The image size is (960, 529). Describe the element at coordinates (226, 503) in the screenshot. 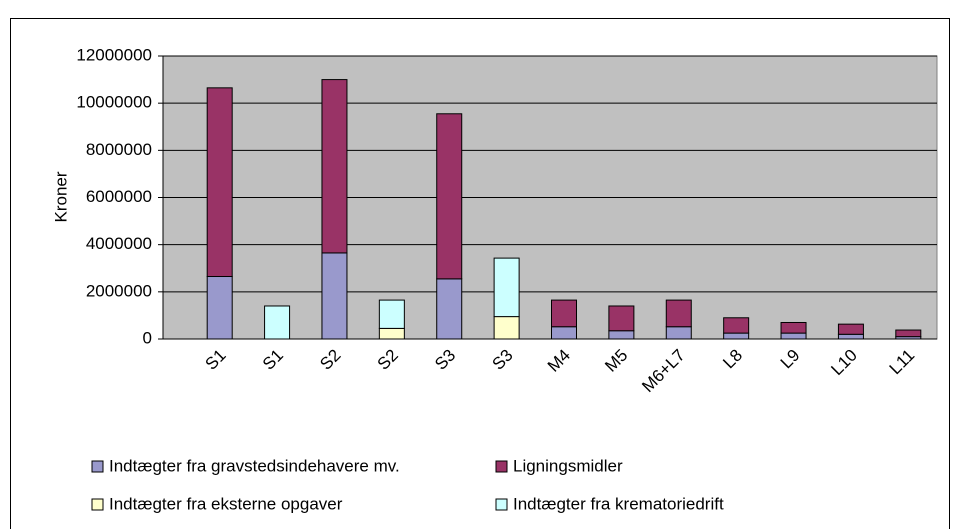

I see `legend-label: Indtægter fra eksterne opgaver` at that location.